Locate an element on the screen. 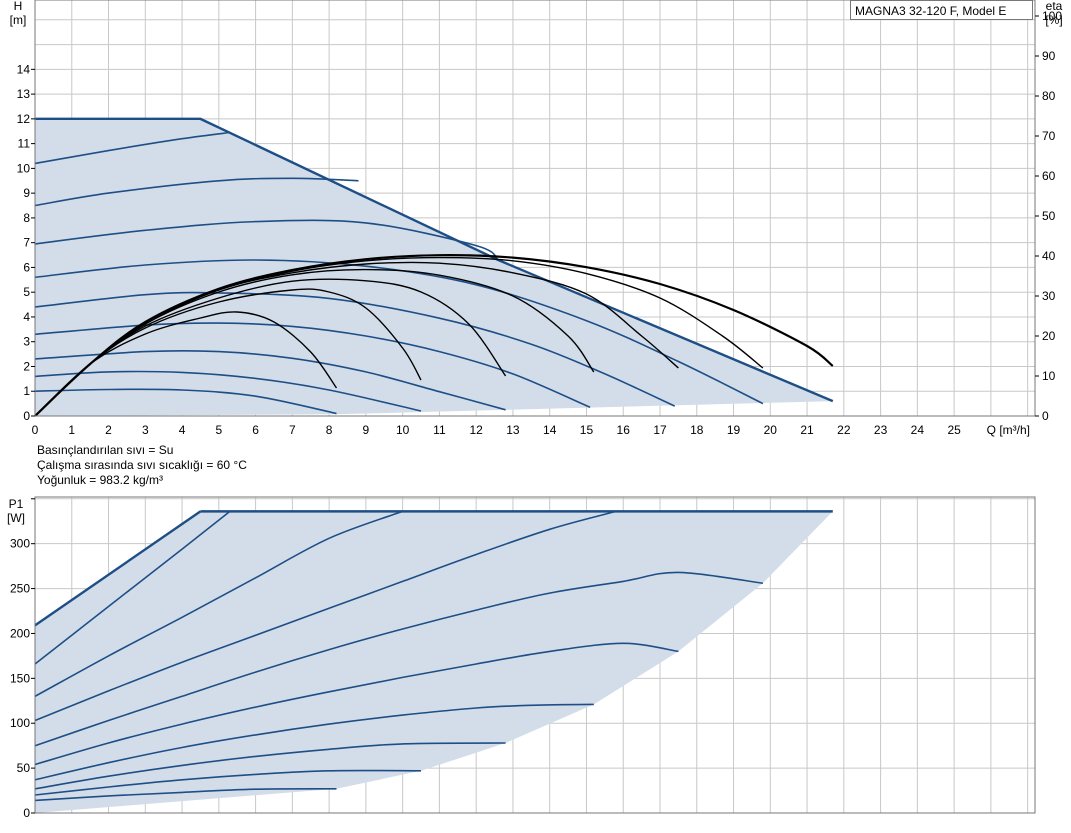  head-x-tick-label: 6 is located at coordinates (255, 430).